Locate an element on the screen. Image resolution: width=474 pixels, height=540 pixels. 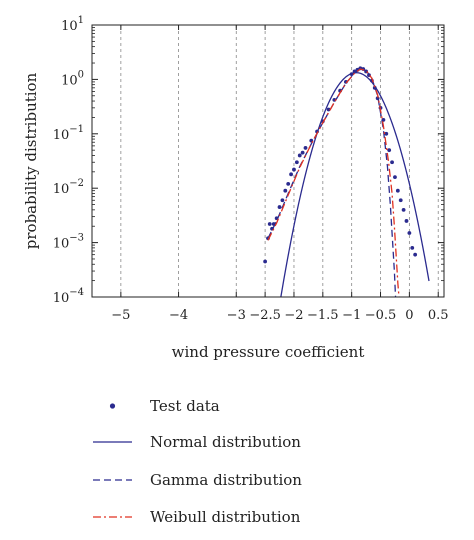
x-tick-label: −1 is located at coordinates (351, 315).